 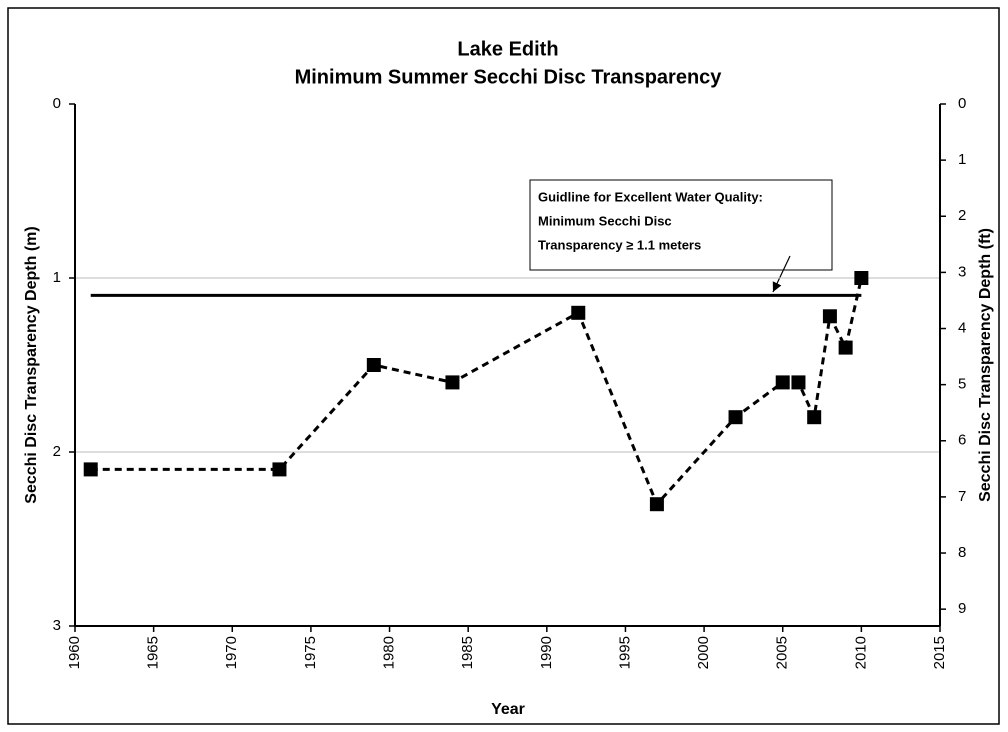 What do you see at coordinates (939, 652) in the screenshot?
I see `x-tick-label: 2015` at bounding box center [939, 652].